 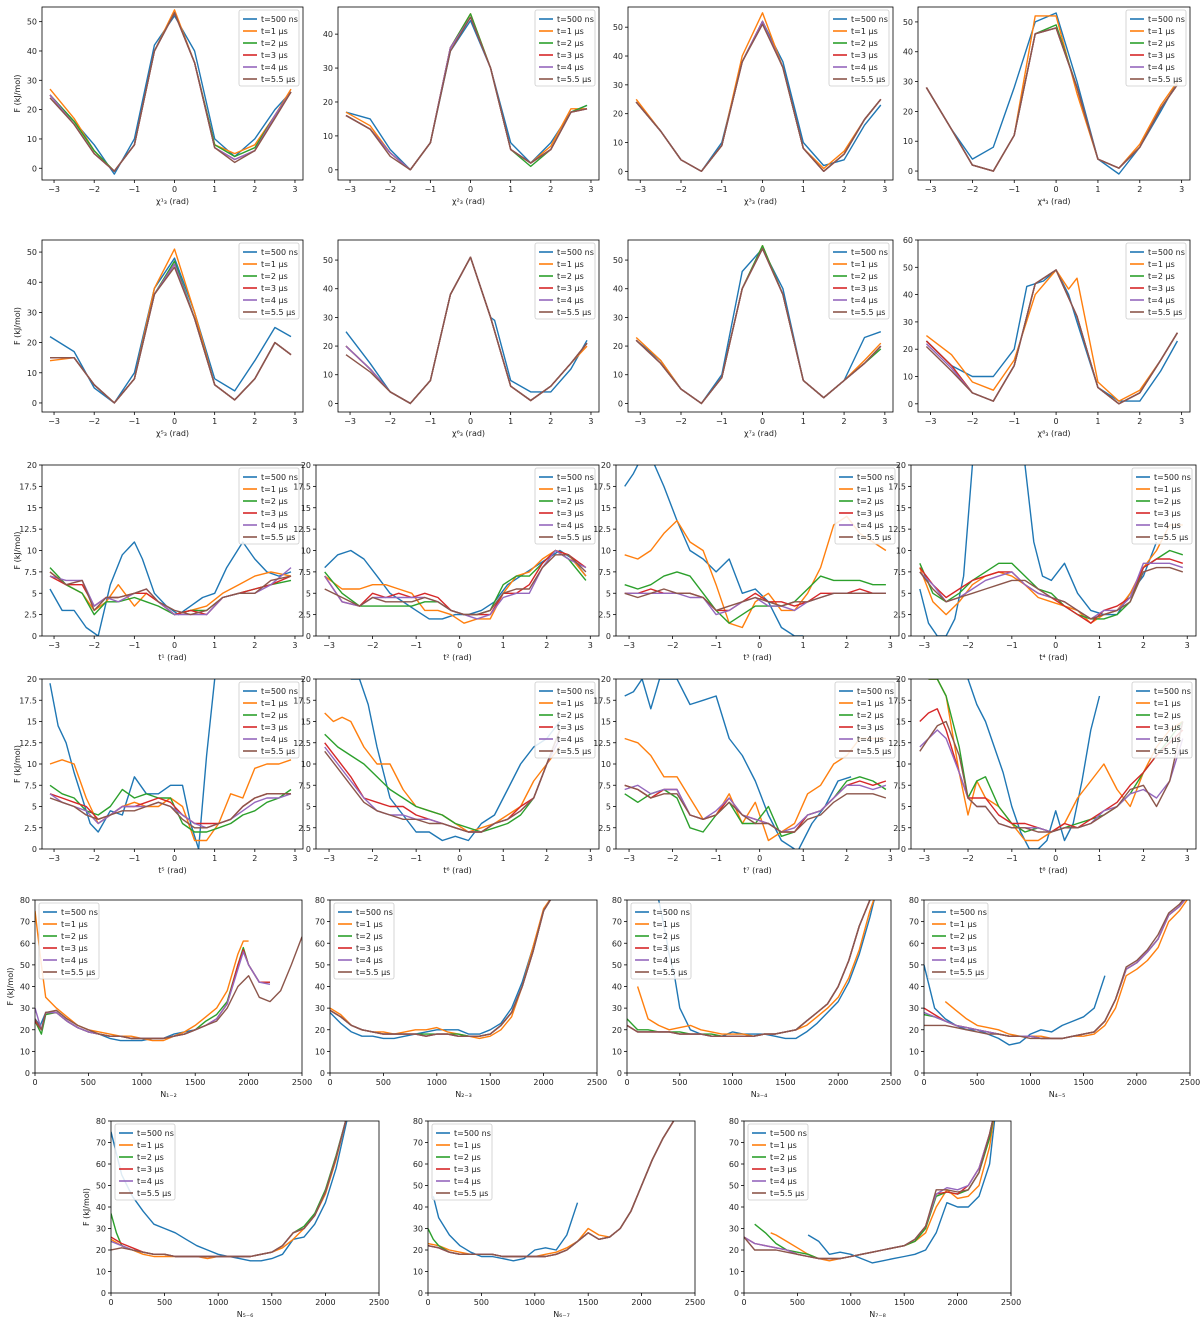 What do you see at coordinates (304, 828) in the screenshot?
I see `y-tick-label: 2.5` at bounding box center [304, 828].